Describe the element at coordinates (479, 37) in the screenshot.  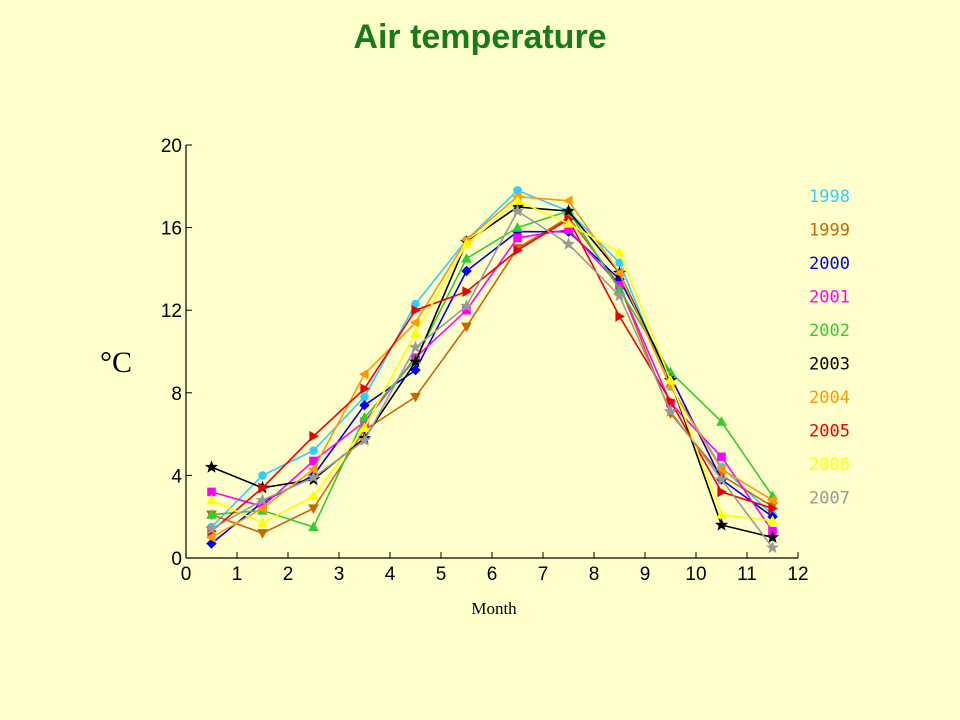
I see `chart-title: Air temperature` at that location.